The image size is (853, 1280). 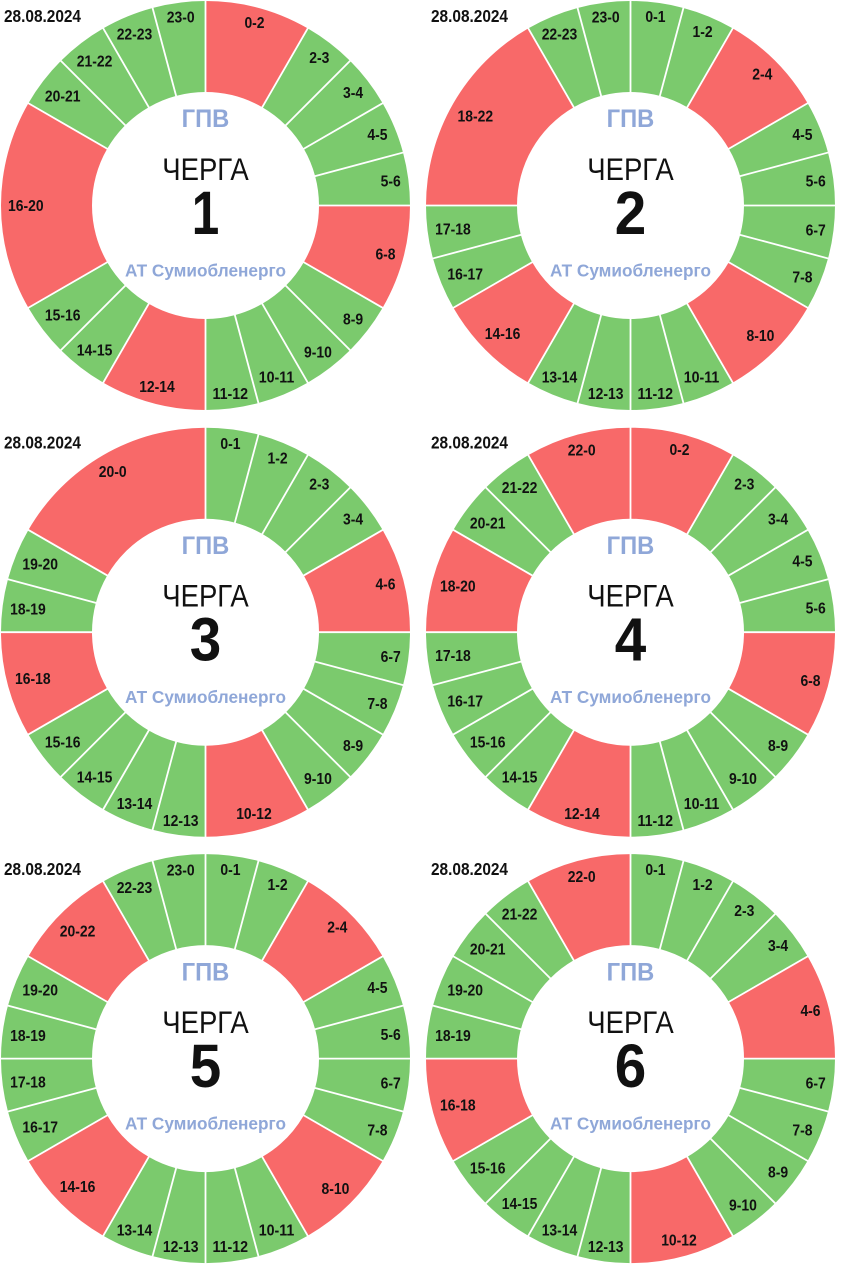 I want to click on svg-text: 20-0, so click(x=113, y=472).